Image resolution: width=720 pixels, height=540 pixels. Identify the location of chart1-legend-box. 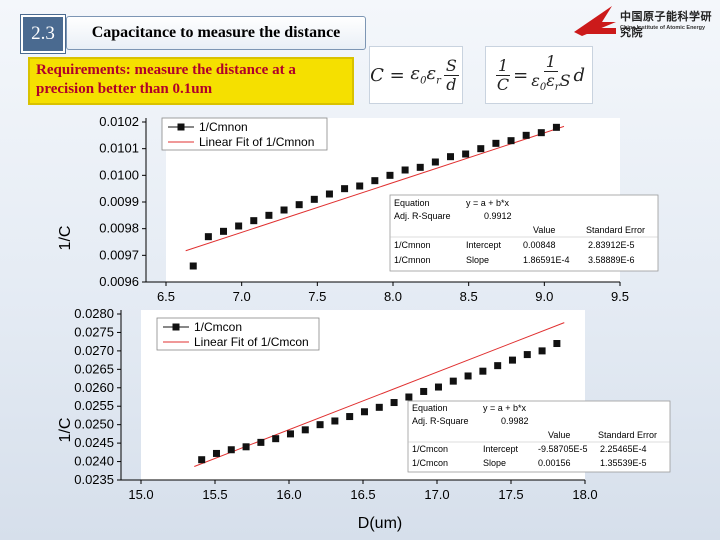
(244, 134).